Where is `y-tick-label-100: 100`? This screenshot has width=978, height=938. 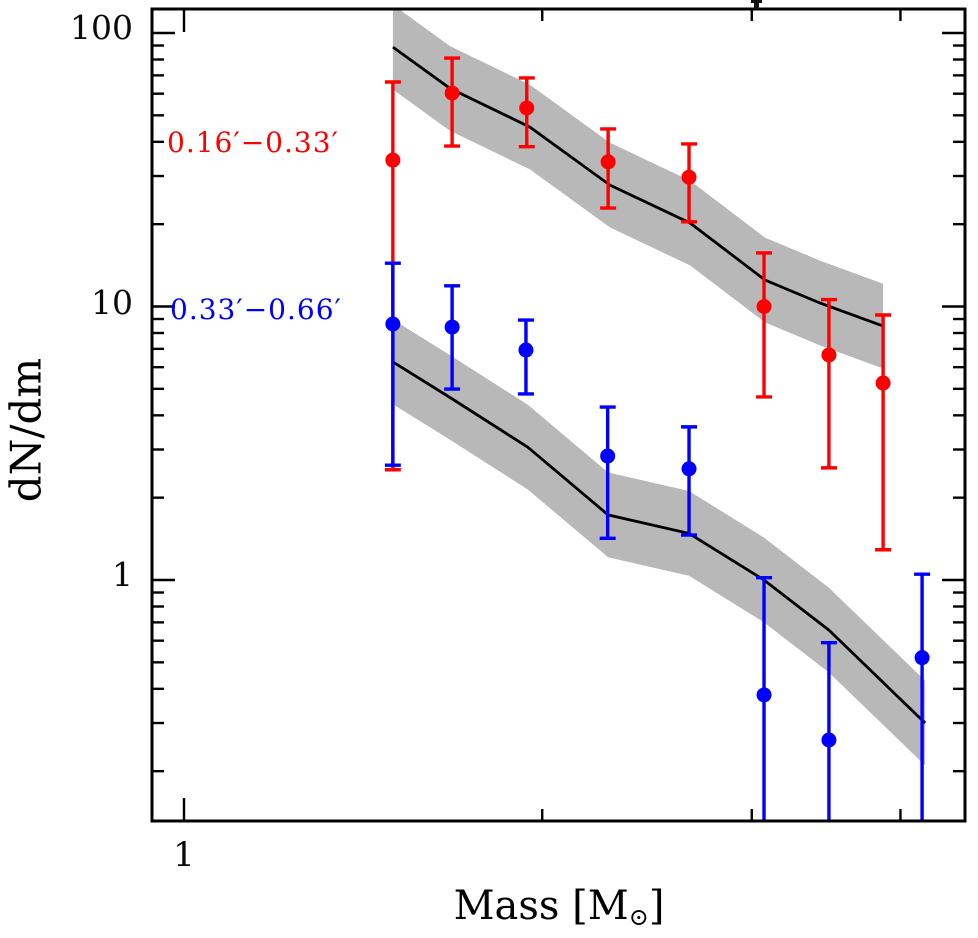 y-tick-label-100: 100 is located at coordinates (101, 27).